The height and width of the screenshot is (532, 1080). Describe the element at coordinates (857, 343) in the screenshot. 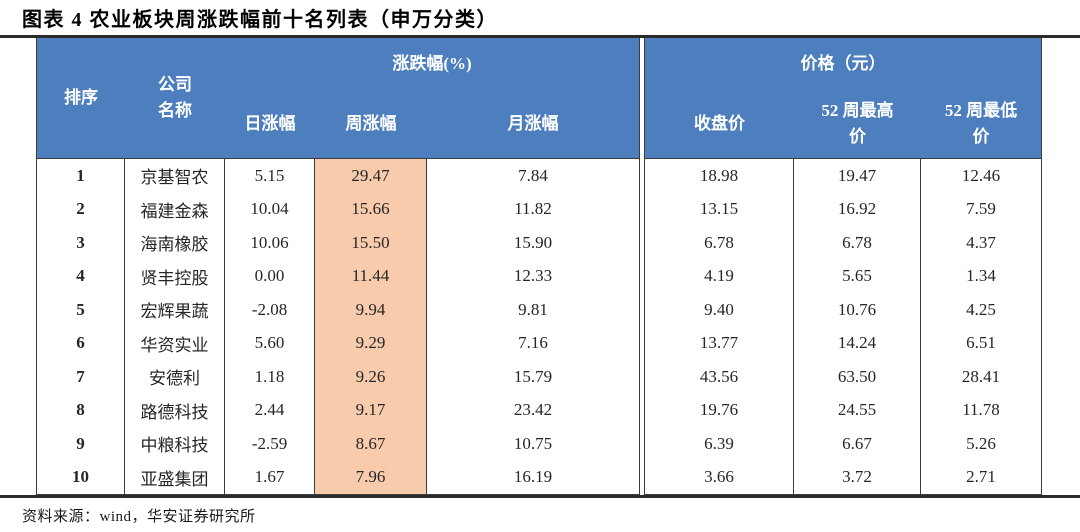

I see `cell-high52: 14.24` at that location.